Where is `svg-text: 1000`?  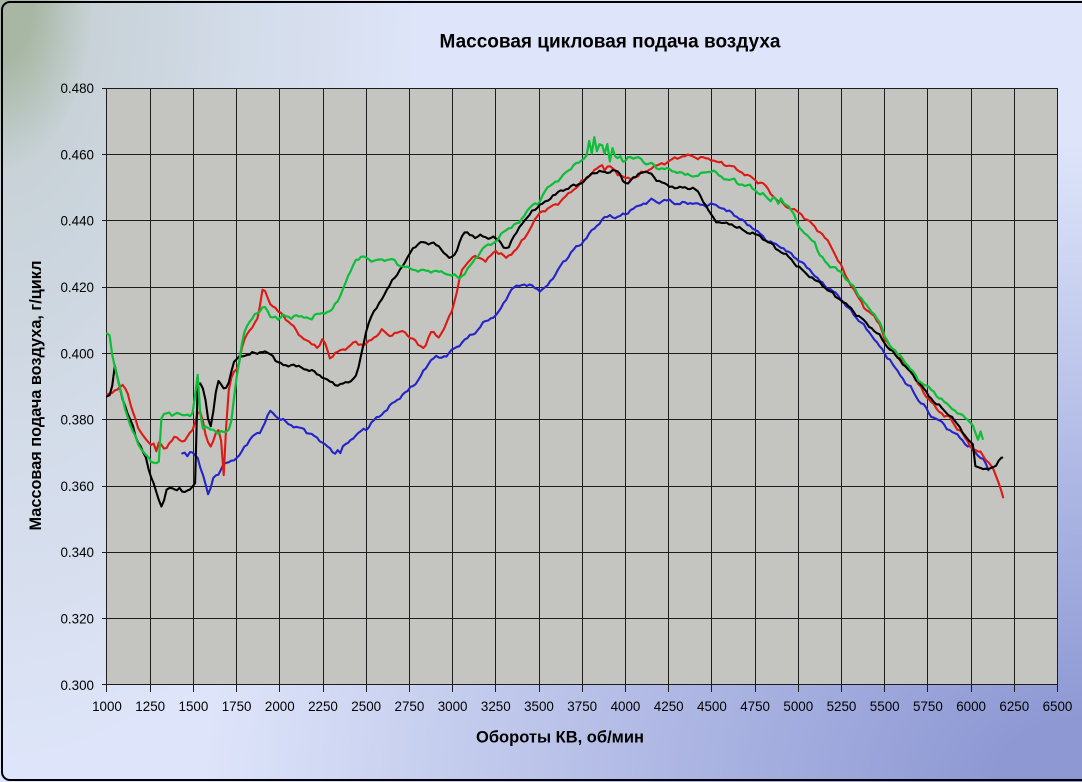
svg-text: 1000 is located at coordinates (107, 706).